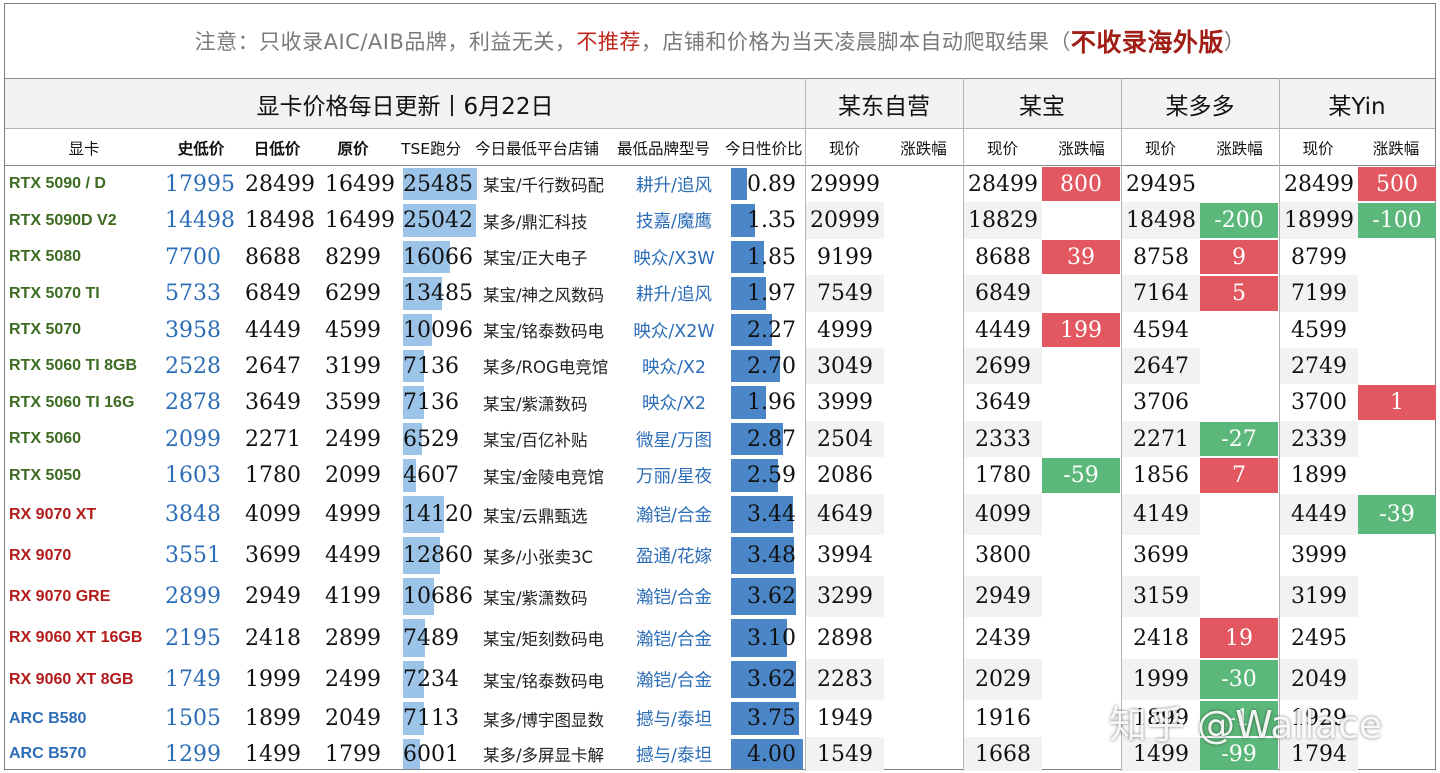  I want to click on lowest-store: 某宝/神之风数码, so click(544, 295).